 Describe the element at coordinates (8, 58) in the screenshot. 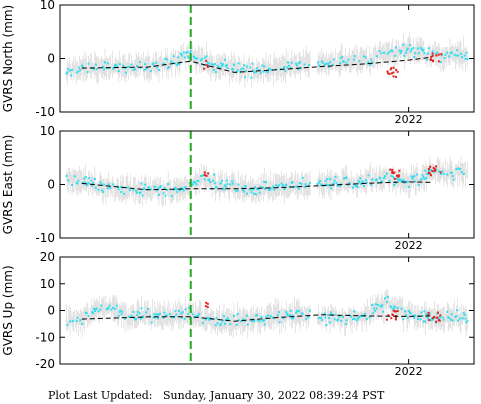

I see `y-axis-label: GVRS North (mm)` at that location.